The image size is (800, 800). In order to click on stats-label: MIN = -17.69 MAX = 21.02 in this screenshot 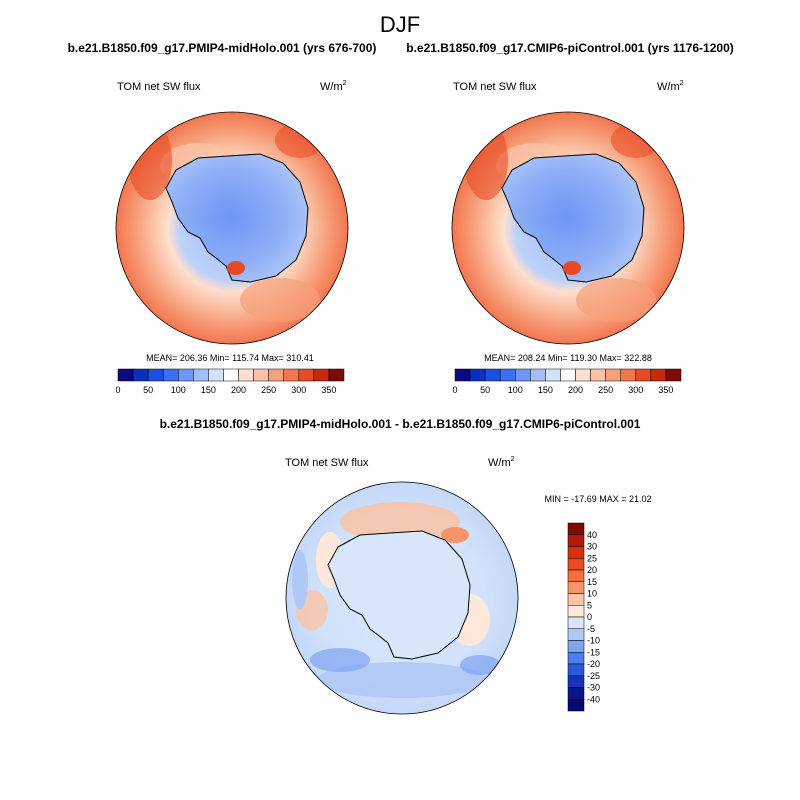, I will do `click(597, 499)`.